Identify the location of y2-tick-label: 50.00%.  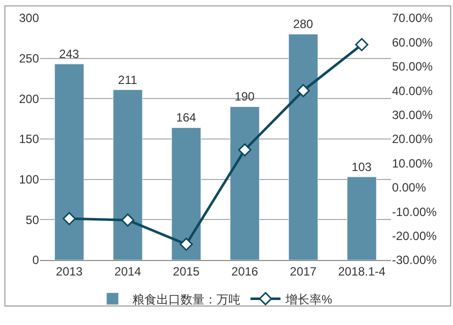
(413, 67).